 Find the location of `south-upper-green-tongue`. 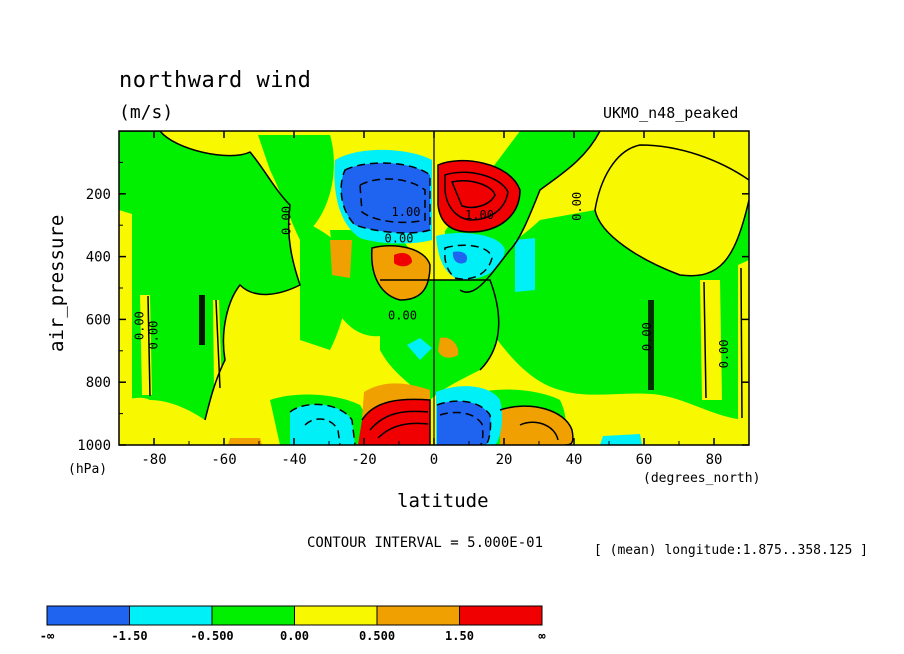

south-upper-green-tongue is located at coordinates (296, 187).